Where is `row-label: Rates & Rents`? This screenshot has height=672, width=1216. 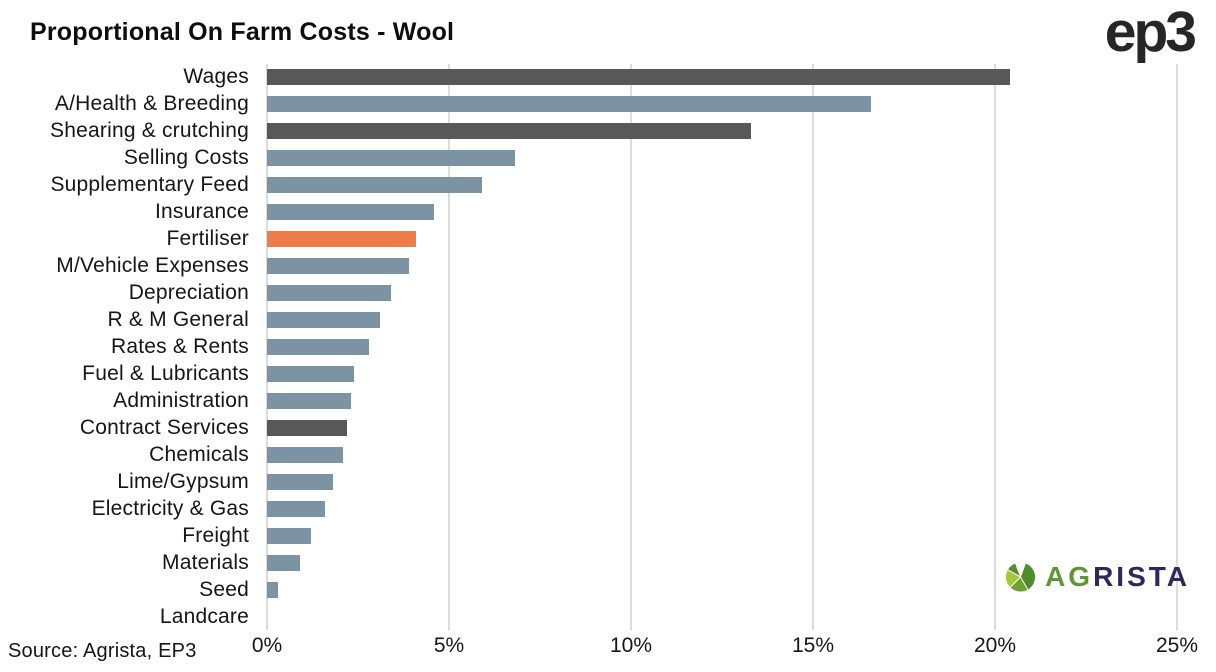
row-label: Rates & Rents is located at coordinates (180, 346).